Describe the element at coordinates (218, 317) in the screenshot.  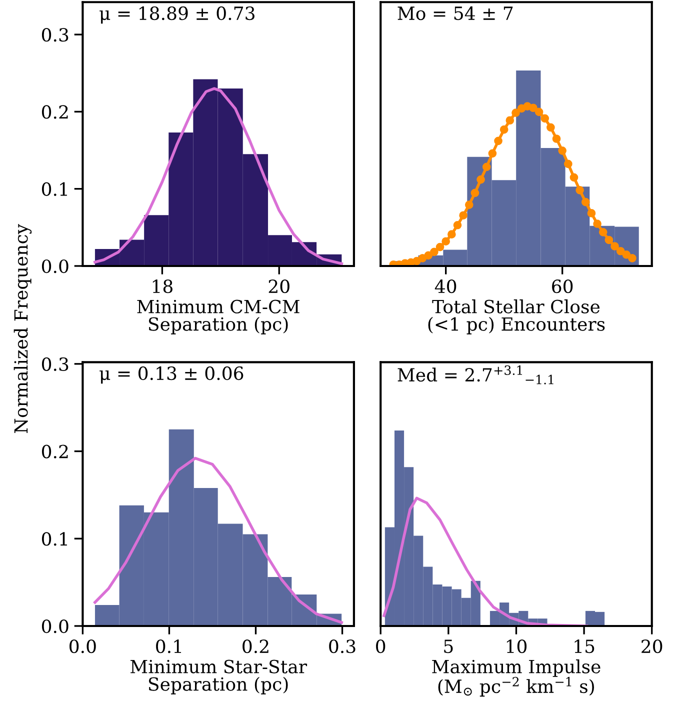
I see `x-axis-title: Minimum CM-CM Separation (pc)` at that location.